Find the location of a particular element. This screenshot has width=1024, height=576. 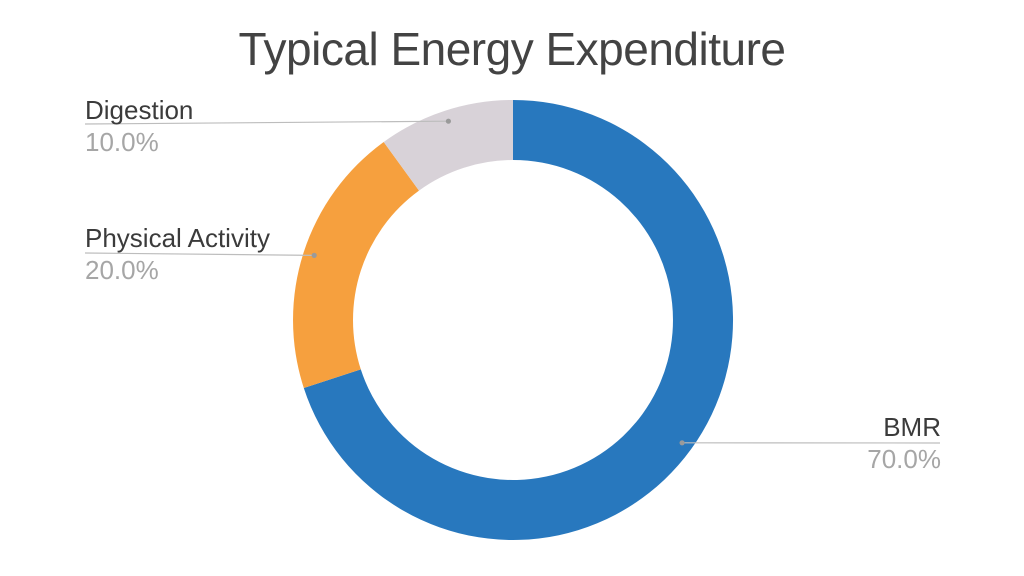

slice-percent: 10.0% is located at coordinates (122, 142).